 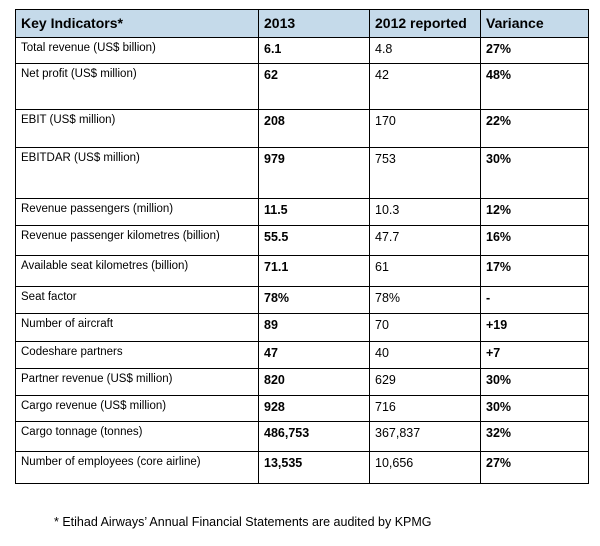 I want to click on variance-cell: 12%, so click(x=534, y=212).